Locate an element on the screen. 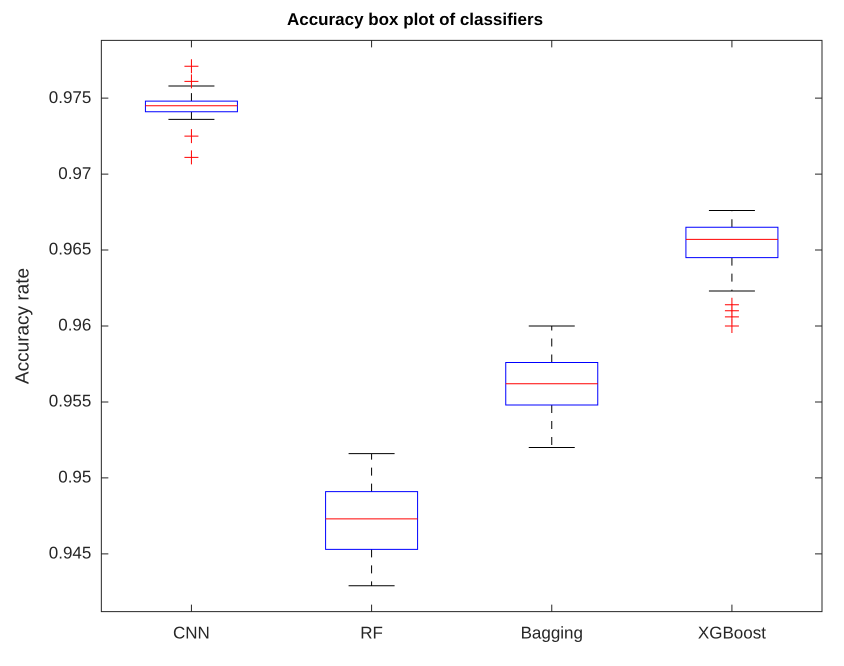 Image resolution: width=844 pixels, height=666 pixels. y-axis-title: Accuracy rate is located at coordinates (23, 326).